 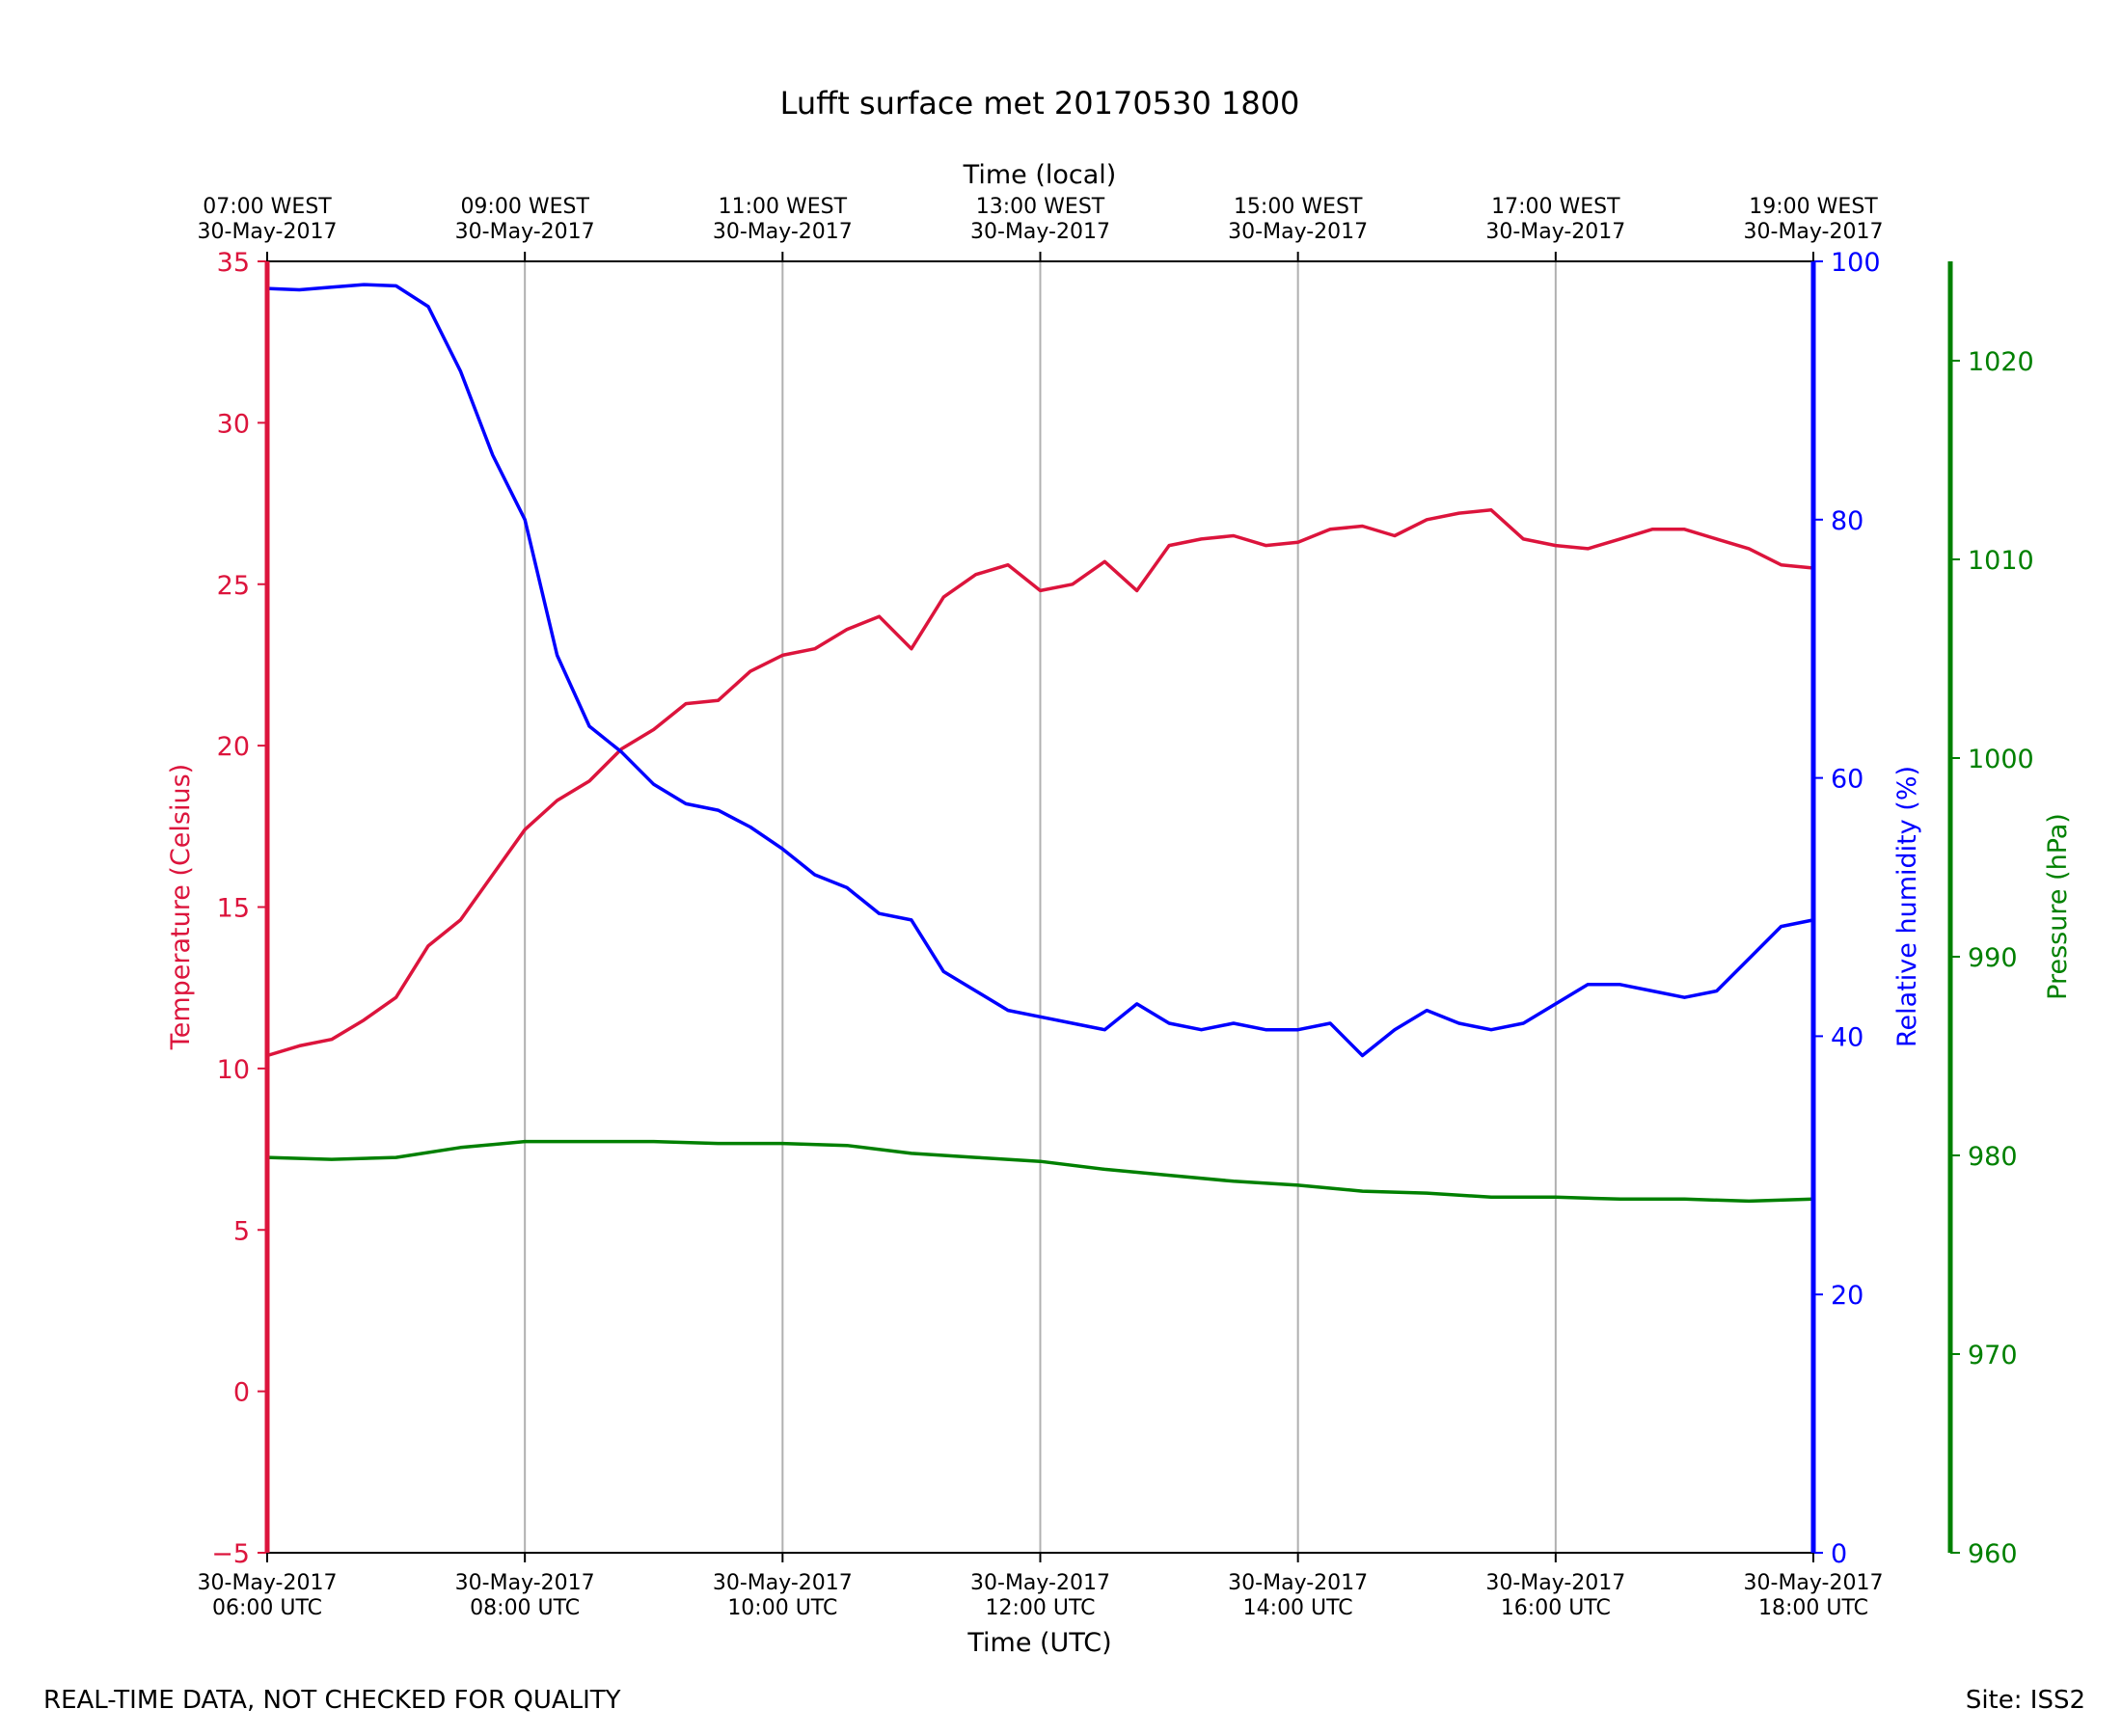 I want to click on temperature-tick-label: 20, so click(x=234, y=747).